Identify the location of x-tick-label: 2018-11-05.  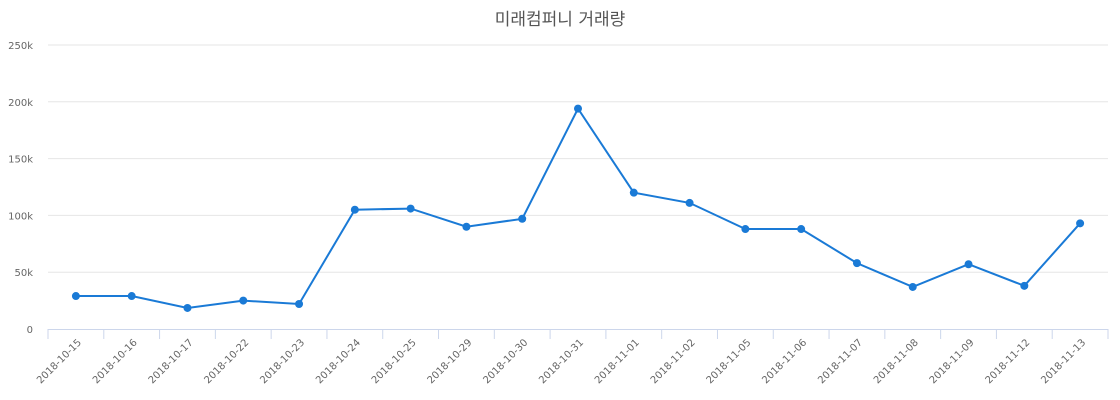
(729, 361).